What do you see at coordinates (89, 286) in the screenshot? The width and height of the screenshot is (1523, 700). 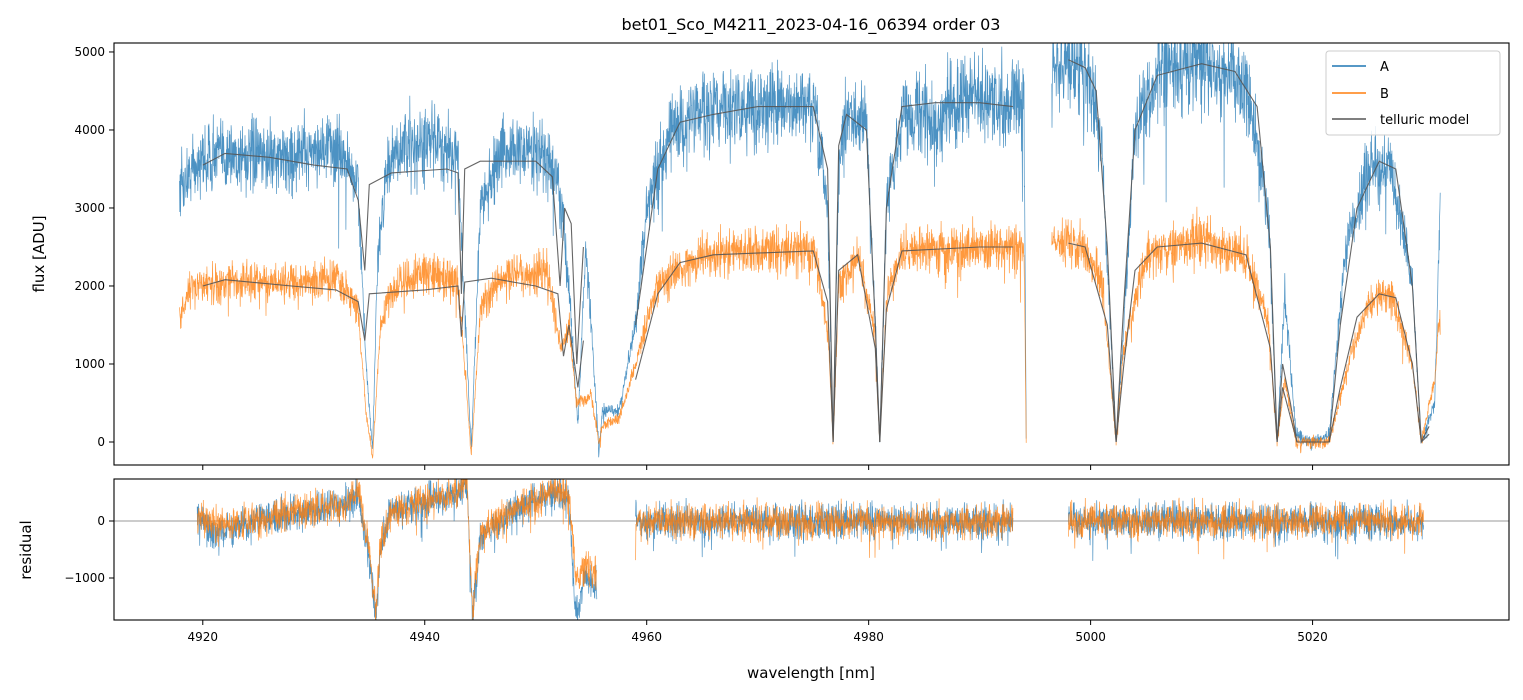 I see `flux-y-tick-label: 2000` at bounding box center [89, 286].